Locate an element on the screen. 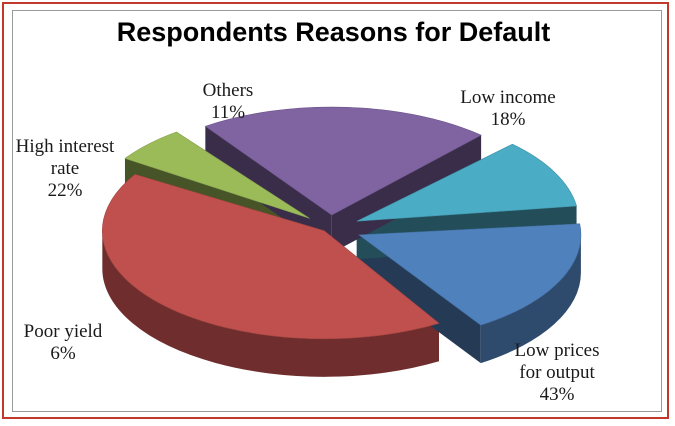 The width and height of the screenshot is (675, 426). pie-slice-high-interest-rate is located at coordinates (343, 161).